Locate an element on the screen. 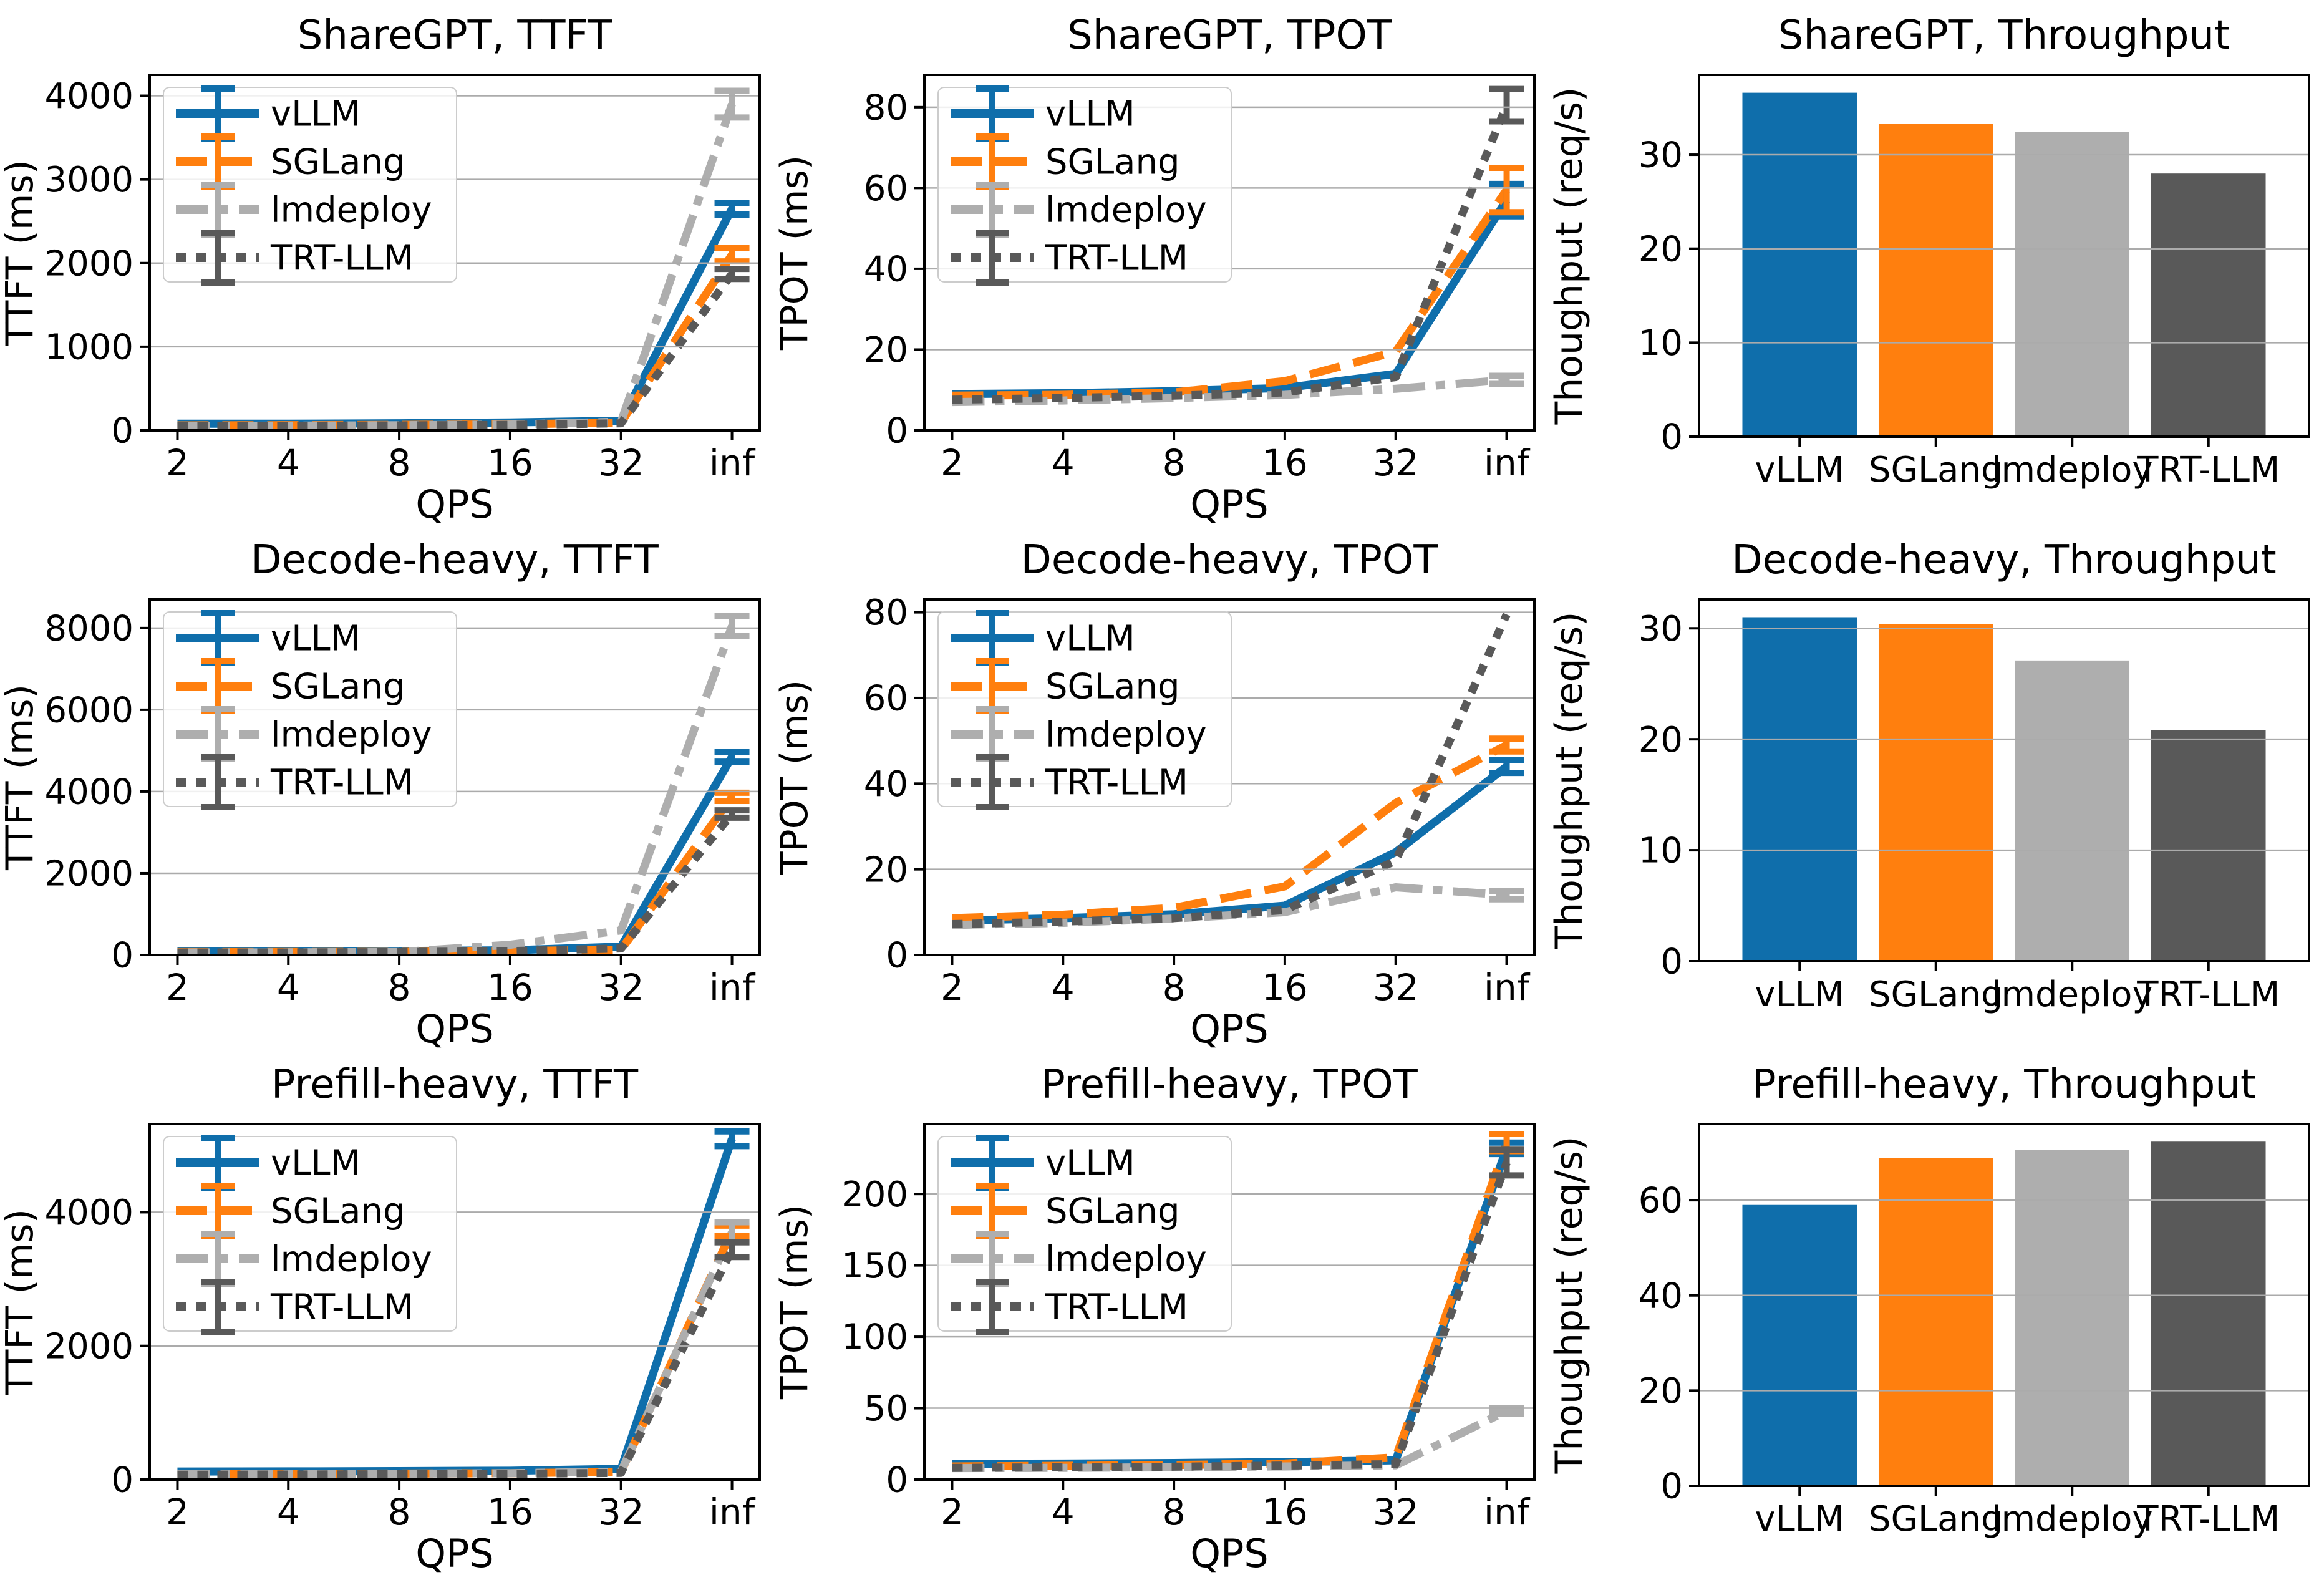 Image resolution: width=2324 pixels, height=1575 pixels. y-tick-label: 40 is located at coordinates (886, 270).